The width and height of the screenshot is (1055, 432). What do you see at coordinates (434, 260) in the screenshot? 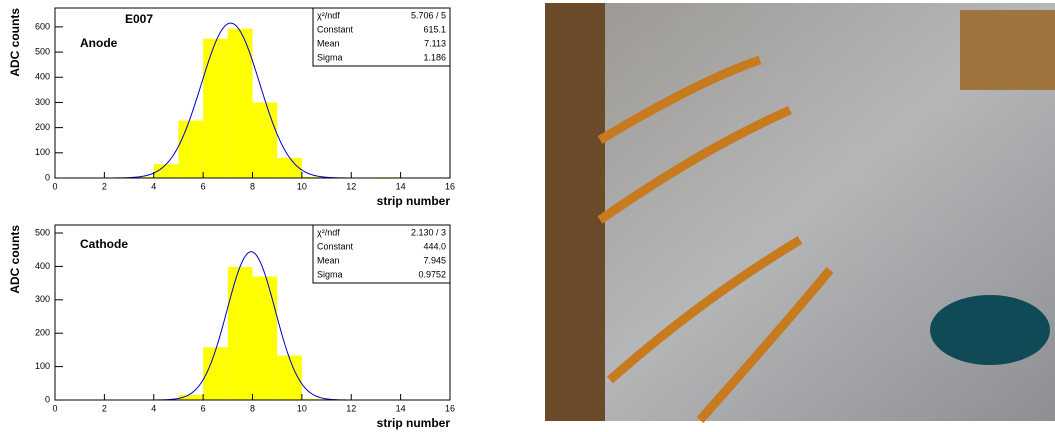
I see `stats-value: 7.945` at bounding box center [434, 260].